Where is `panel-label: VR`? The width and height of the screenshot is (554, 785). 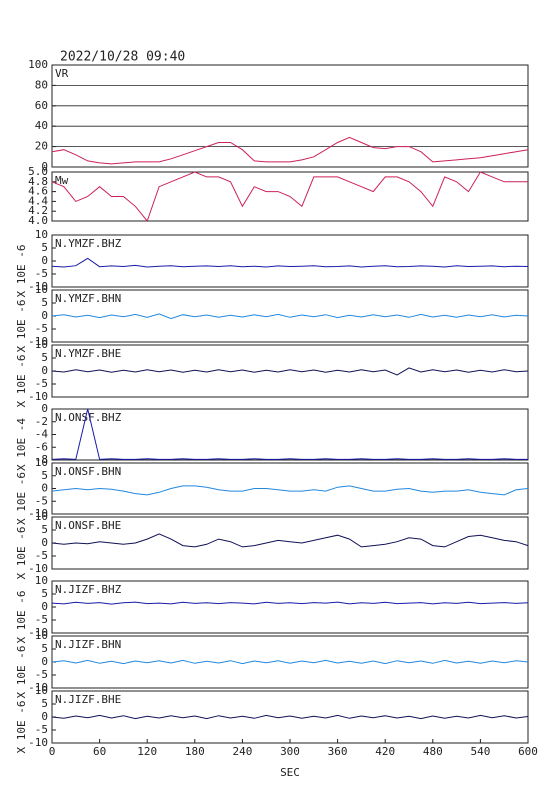 panel-label: VR is located at coordinates (62, 73).